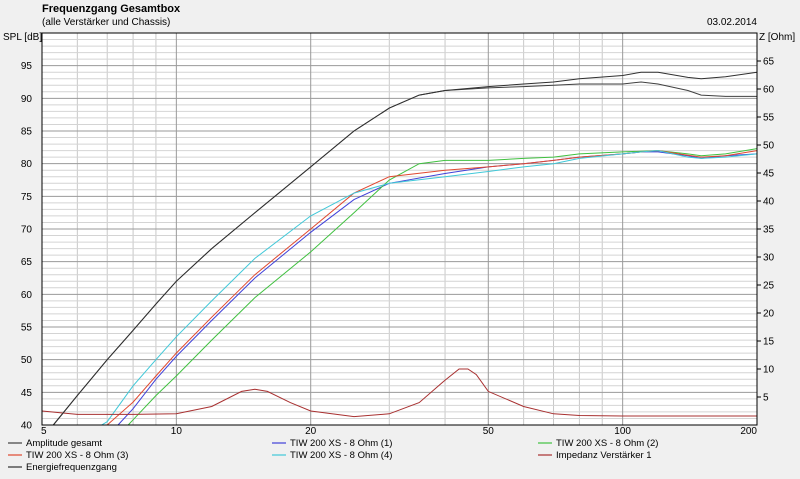 The width and height of the screenshot is (800, 479). Describe the element at coordinates (769, 90) in the screenshot. I see `y2-tick-label: 60` at that location.